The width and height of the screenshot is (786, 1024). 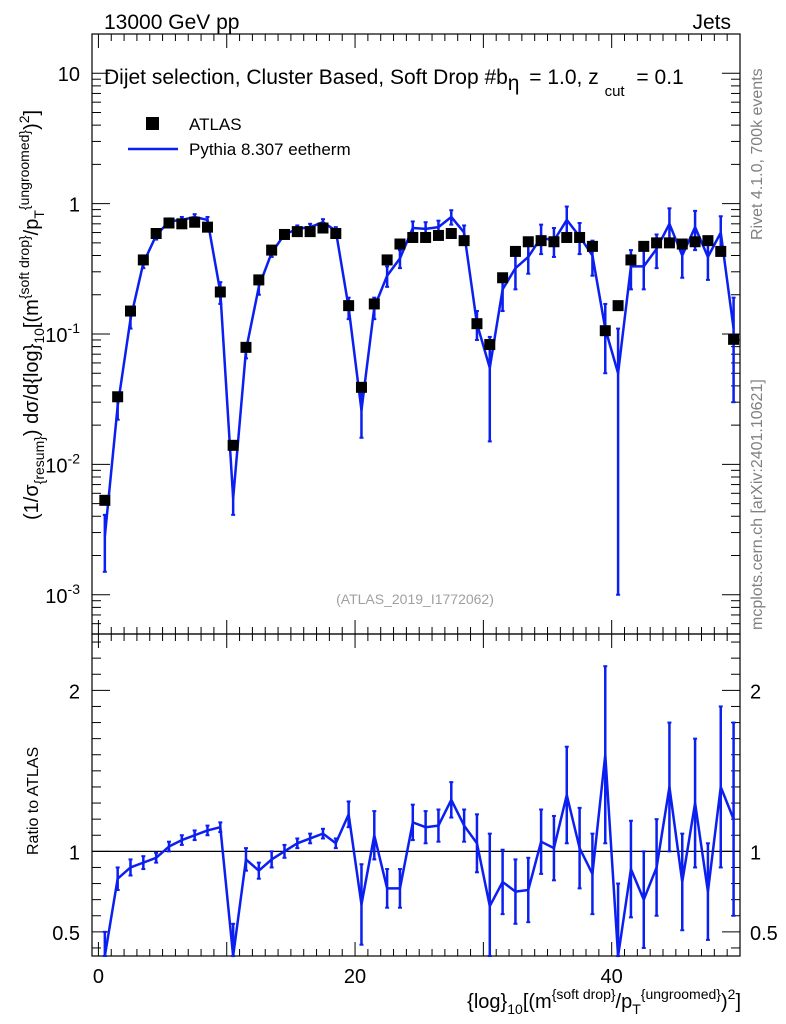 I want to click on ratio-y-tick-label-right: 2, so click(x=755, y=692).